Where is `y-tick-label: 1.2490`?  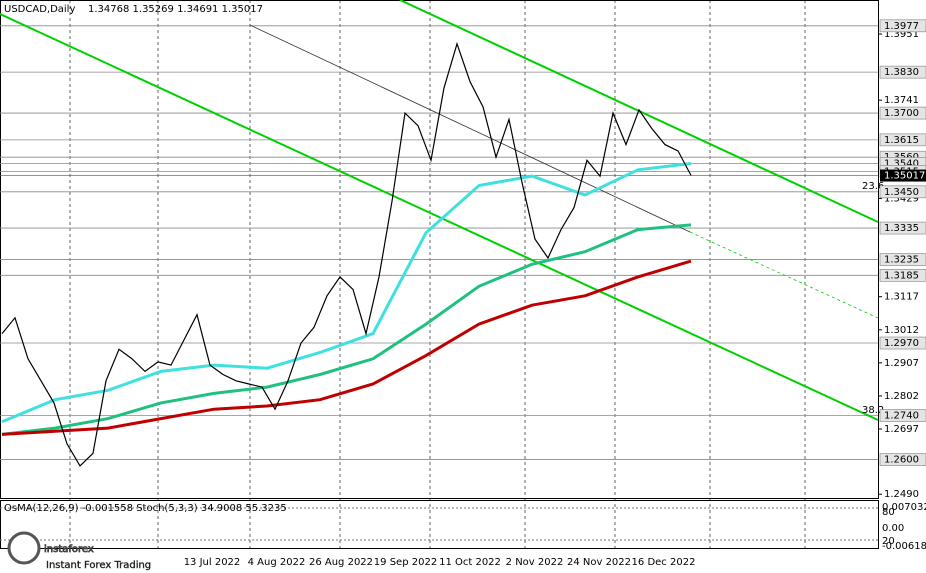
y-tick-label: 1.2490 is located at coordinates (901, 494).